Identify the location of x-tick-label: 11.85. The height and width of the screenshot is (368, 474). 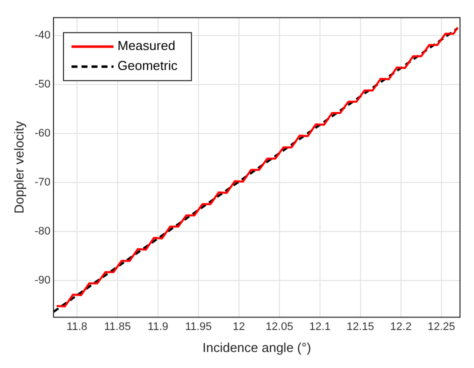
(117, 326).